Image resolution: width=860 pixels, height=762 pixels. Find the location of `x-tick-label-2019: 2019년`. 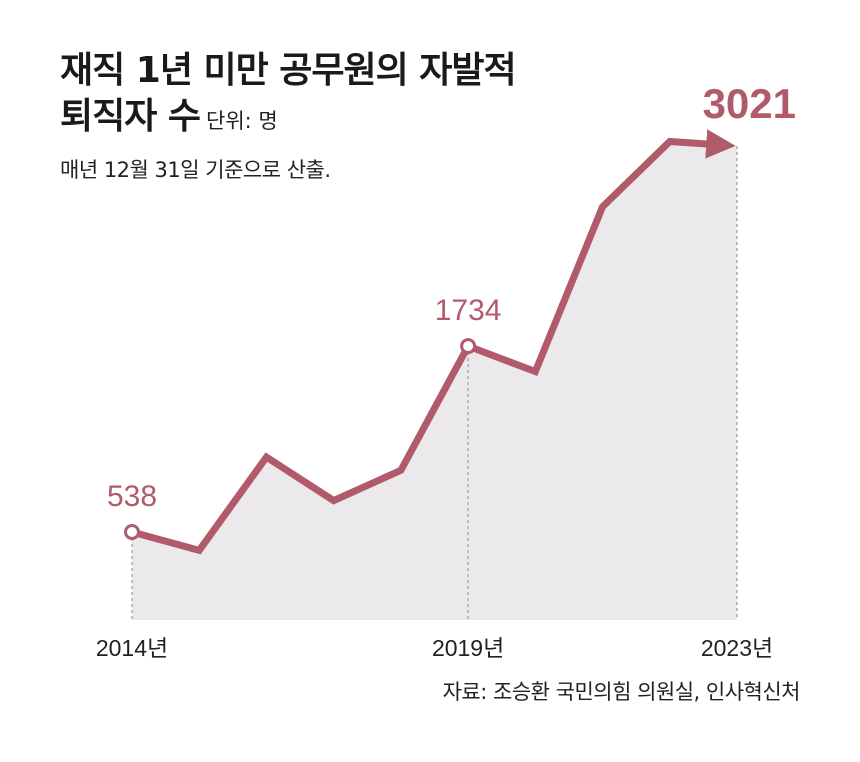

x-tick-label-2019: 2019년 is located at coordinates (468, 648).